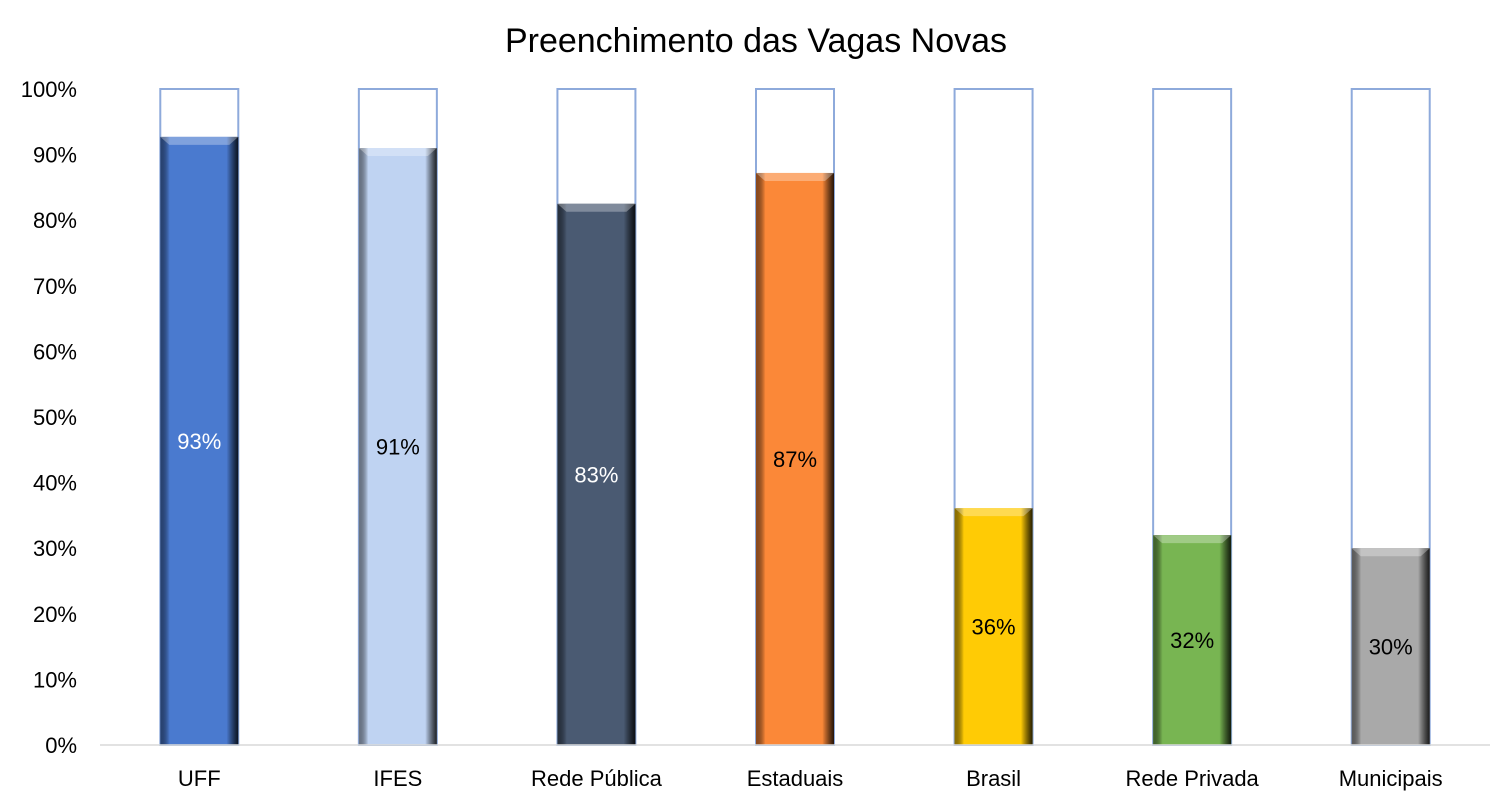  What do you see at coordinates (55, 483) in the screenshot?
I see `y-tick-label: 40%` at bounding box center [55, 483].